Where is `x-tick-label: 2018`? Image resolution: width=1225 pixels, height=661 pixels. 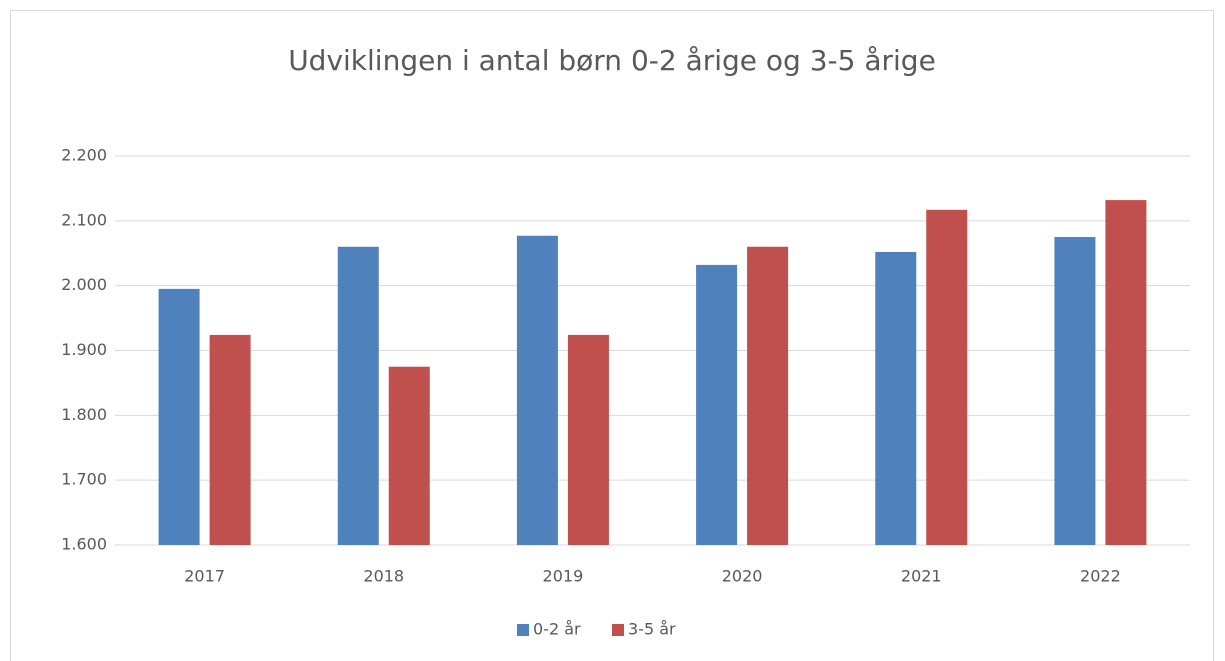
x-tick-label: 2018 is located at coordinates (383, 576).